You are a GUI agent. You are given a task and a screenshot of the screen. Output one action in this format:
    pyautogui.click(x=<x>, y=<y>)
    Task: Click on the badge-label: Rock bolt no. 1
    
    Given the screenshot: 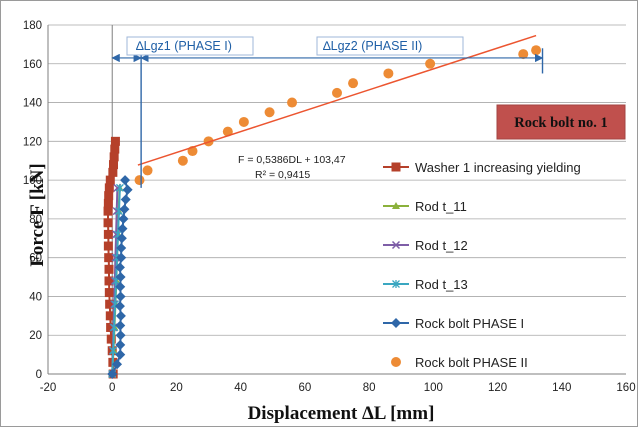 What is the action you would take?
    pyautogui.click(x=560, y=123)
    